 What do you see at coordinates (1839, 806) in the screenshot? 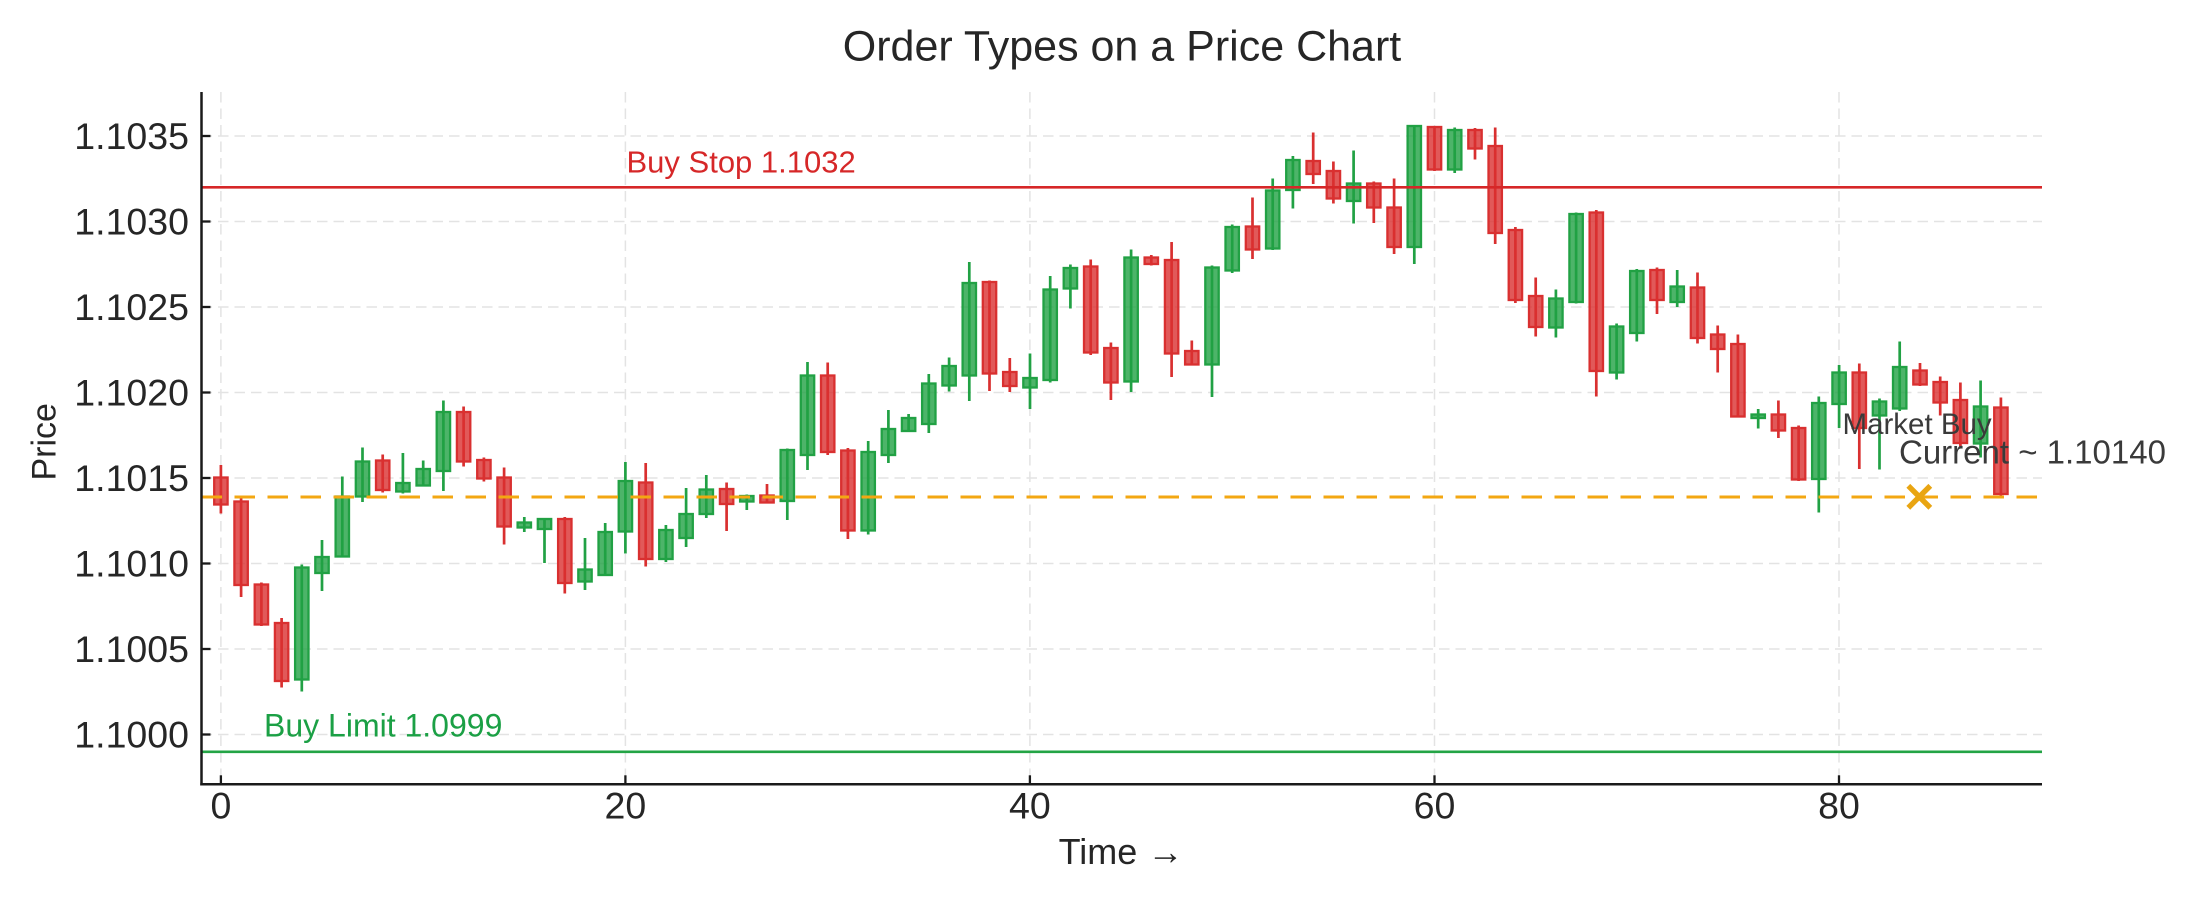
I see `svg-text: 80` at bounding box center [1839, 806].